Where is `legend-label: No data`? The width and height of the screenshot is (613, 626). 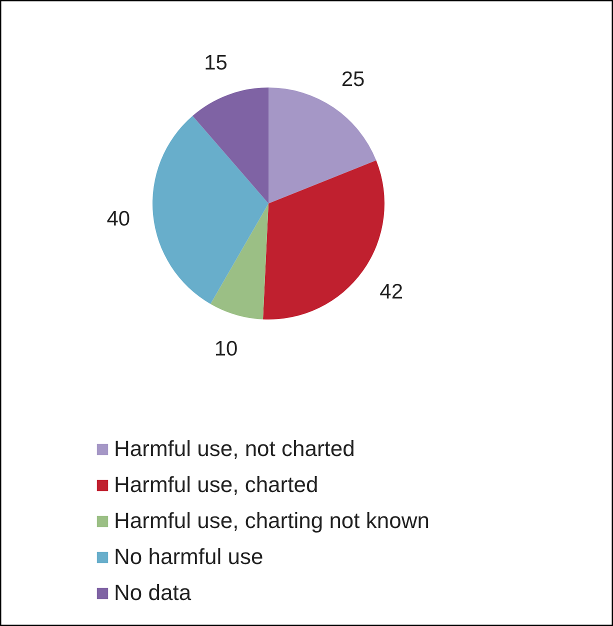
legend-label: No data is located at coordinates (153, 593).